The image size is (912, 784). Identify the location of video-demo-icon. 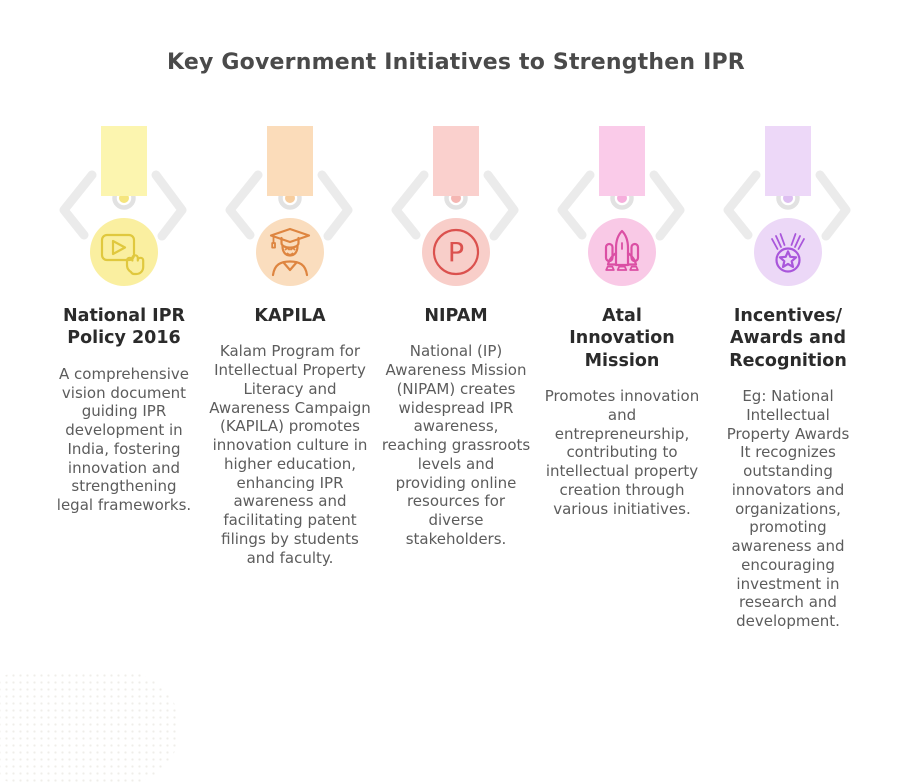
(122, 254).